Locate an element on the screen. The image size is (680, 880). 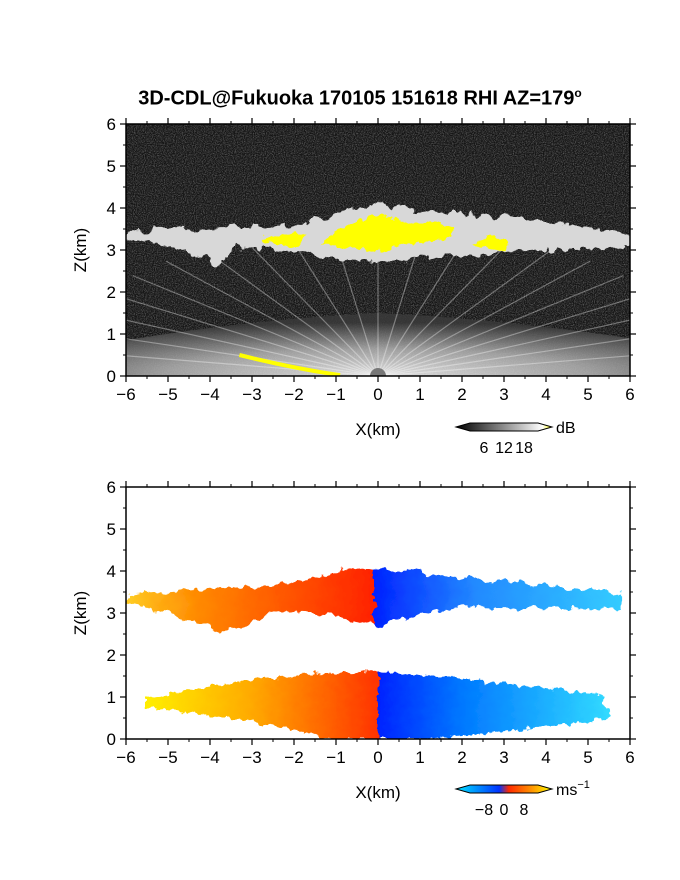
colorbar-tick-label: 8 is located at coordinates (524, 810).